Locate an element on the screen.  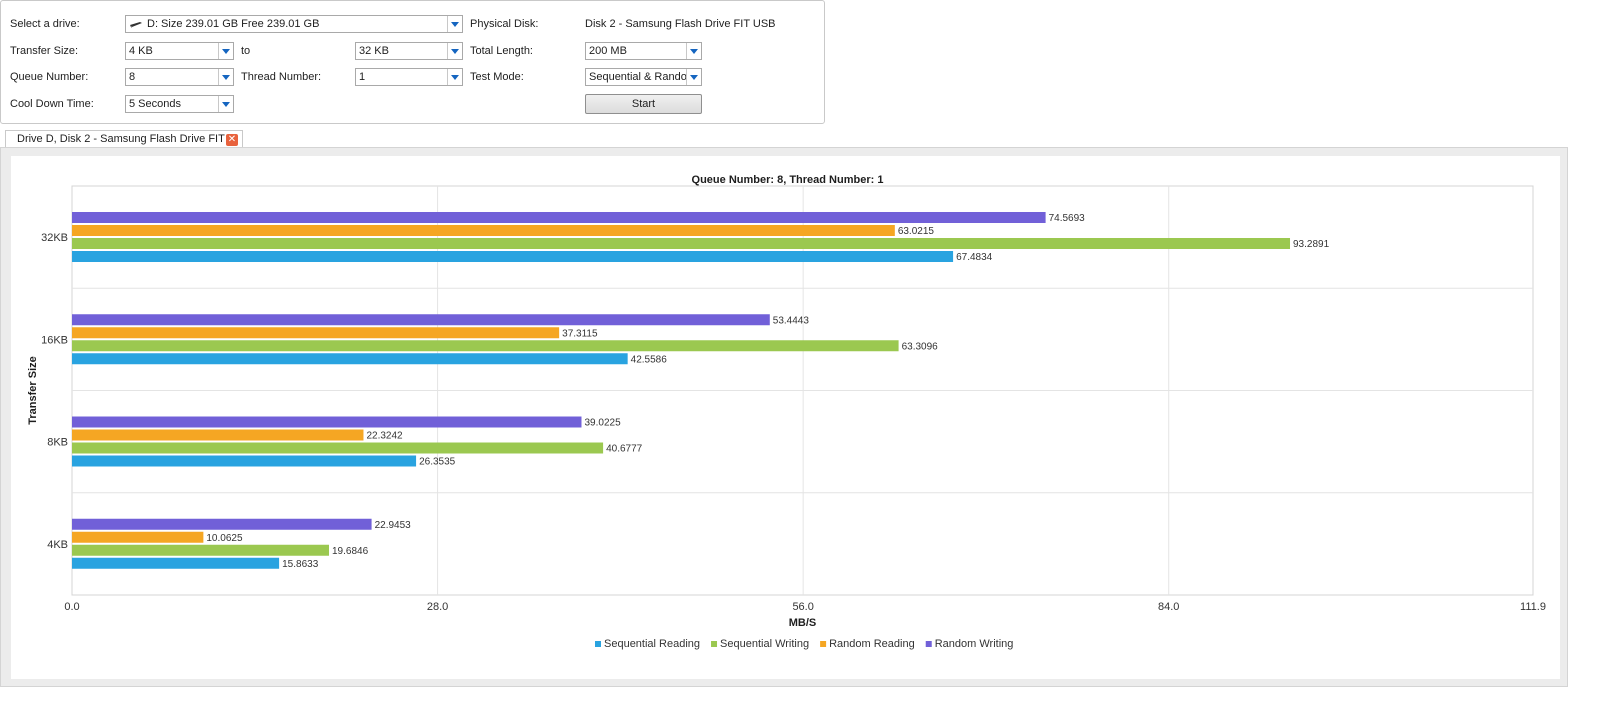
queue-number-label: Queue Number: is located at coordinates (49, 77).